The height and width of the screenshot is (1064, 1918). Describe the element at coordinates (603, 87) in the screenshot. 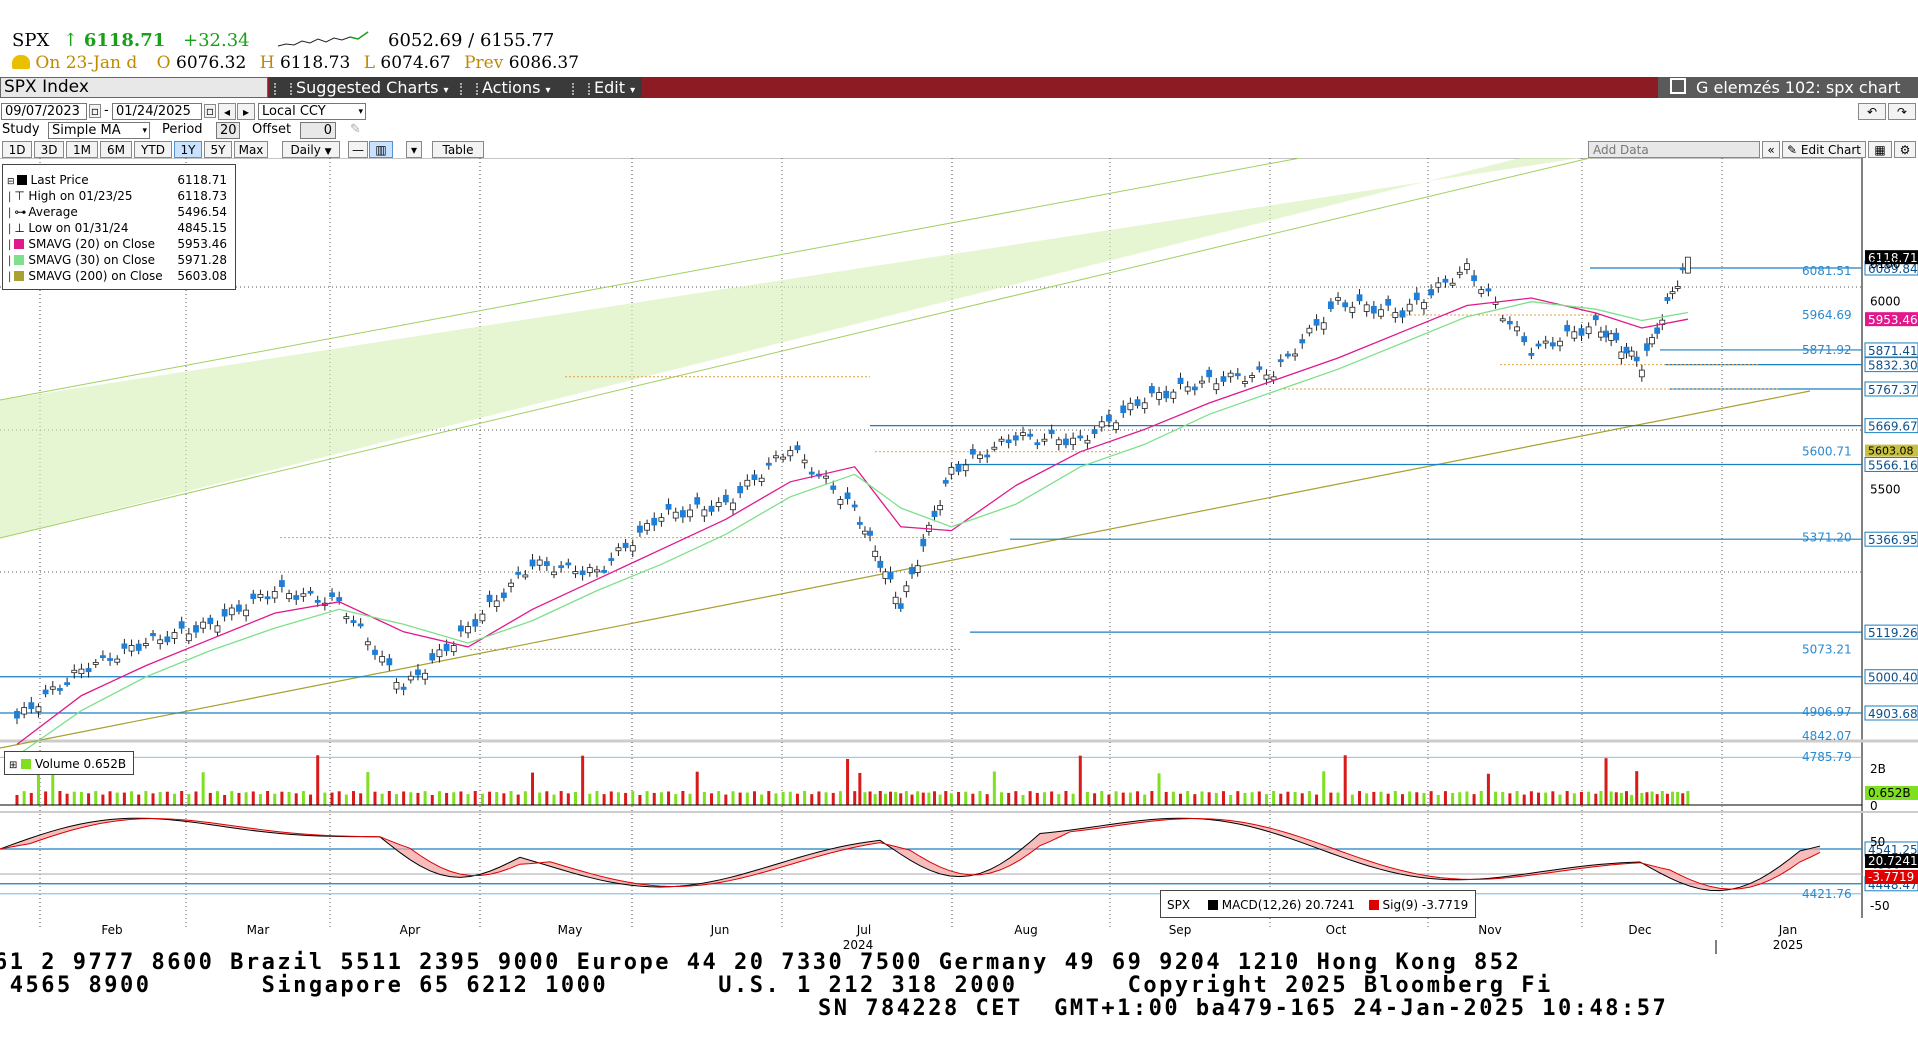

I see `edit-menu: Edit ▾` at that location.